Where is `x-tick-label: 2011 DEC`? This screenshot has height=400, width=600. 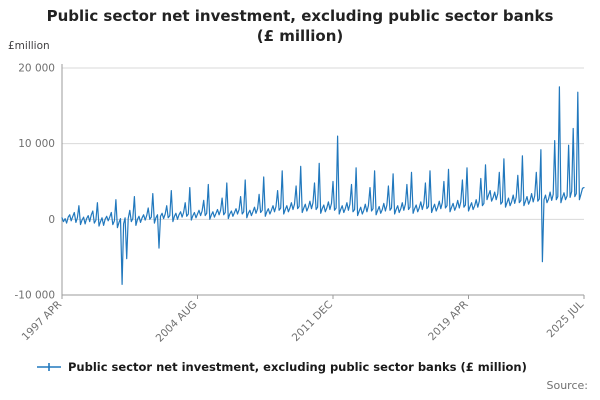 x-tick-label: 2011 DEC is located at coordinates (312, 321).